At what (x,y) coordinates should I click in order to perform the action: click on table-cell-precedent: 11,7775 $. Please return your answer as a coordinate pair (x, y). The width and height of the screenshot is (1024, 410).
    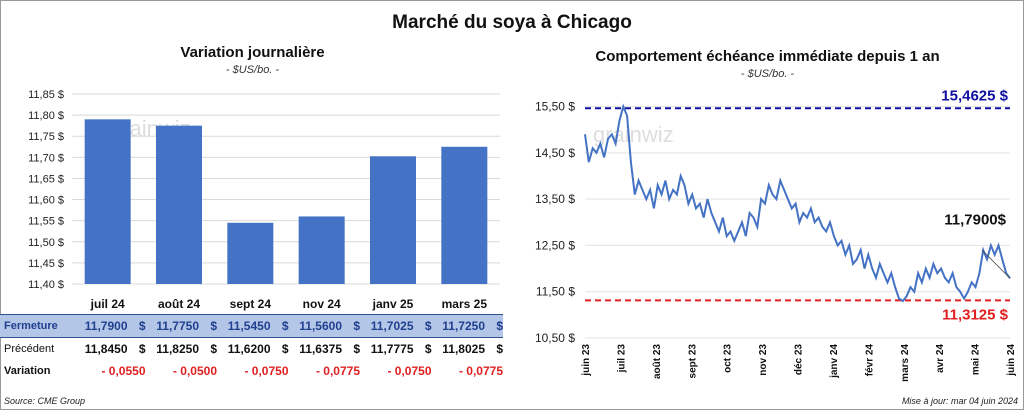
    Looking at the image, I should click on (396, 349).